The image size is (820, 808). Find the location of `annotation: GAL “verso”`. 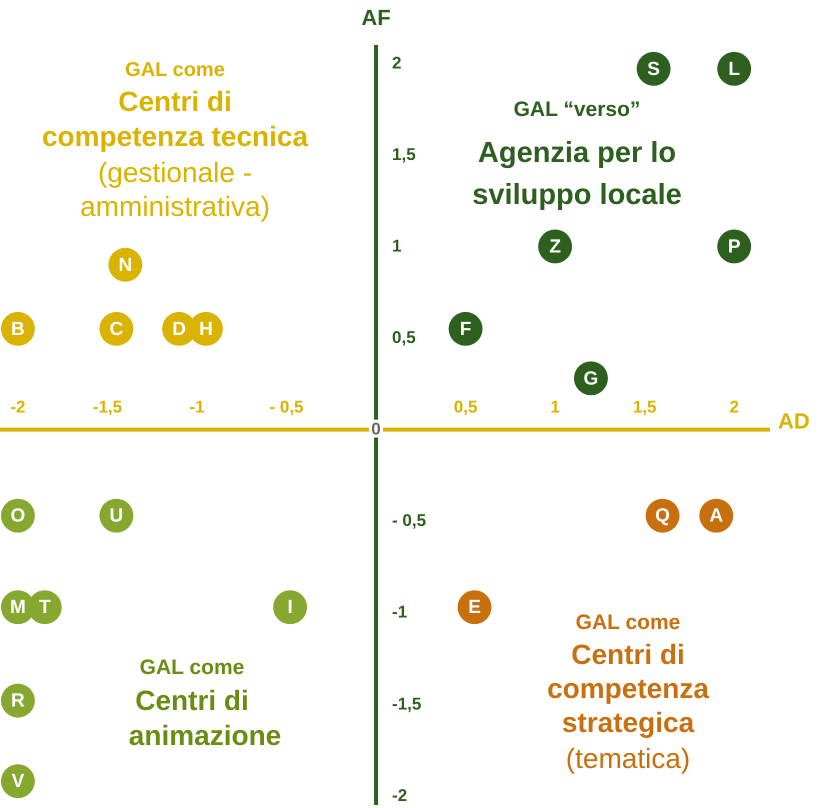

annotation: GAL “verso” is located at coordinates (577, 109).